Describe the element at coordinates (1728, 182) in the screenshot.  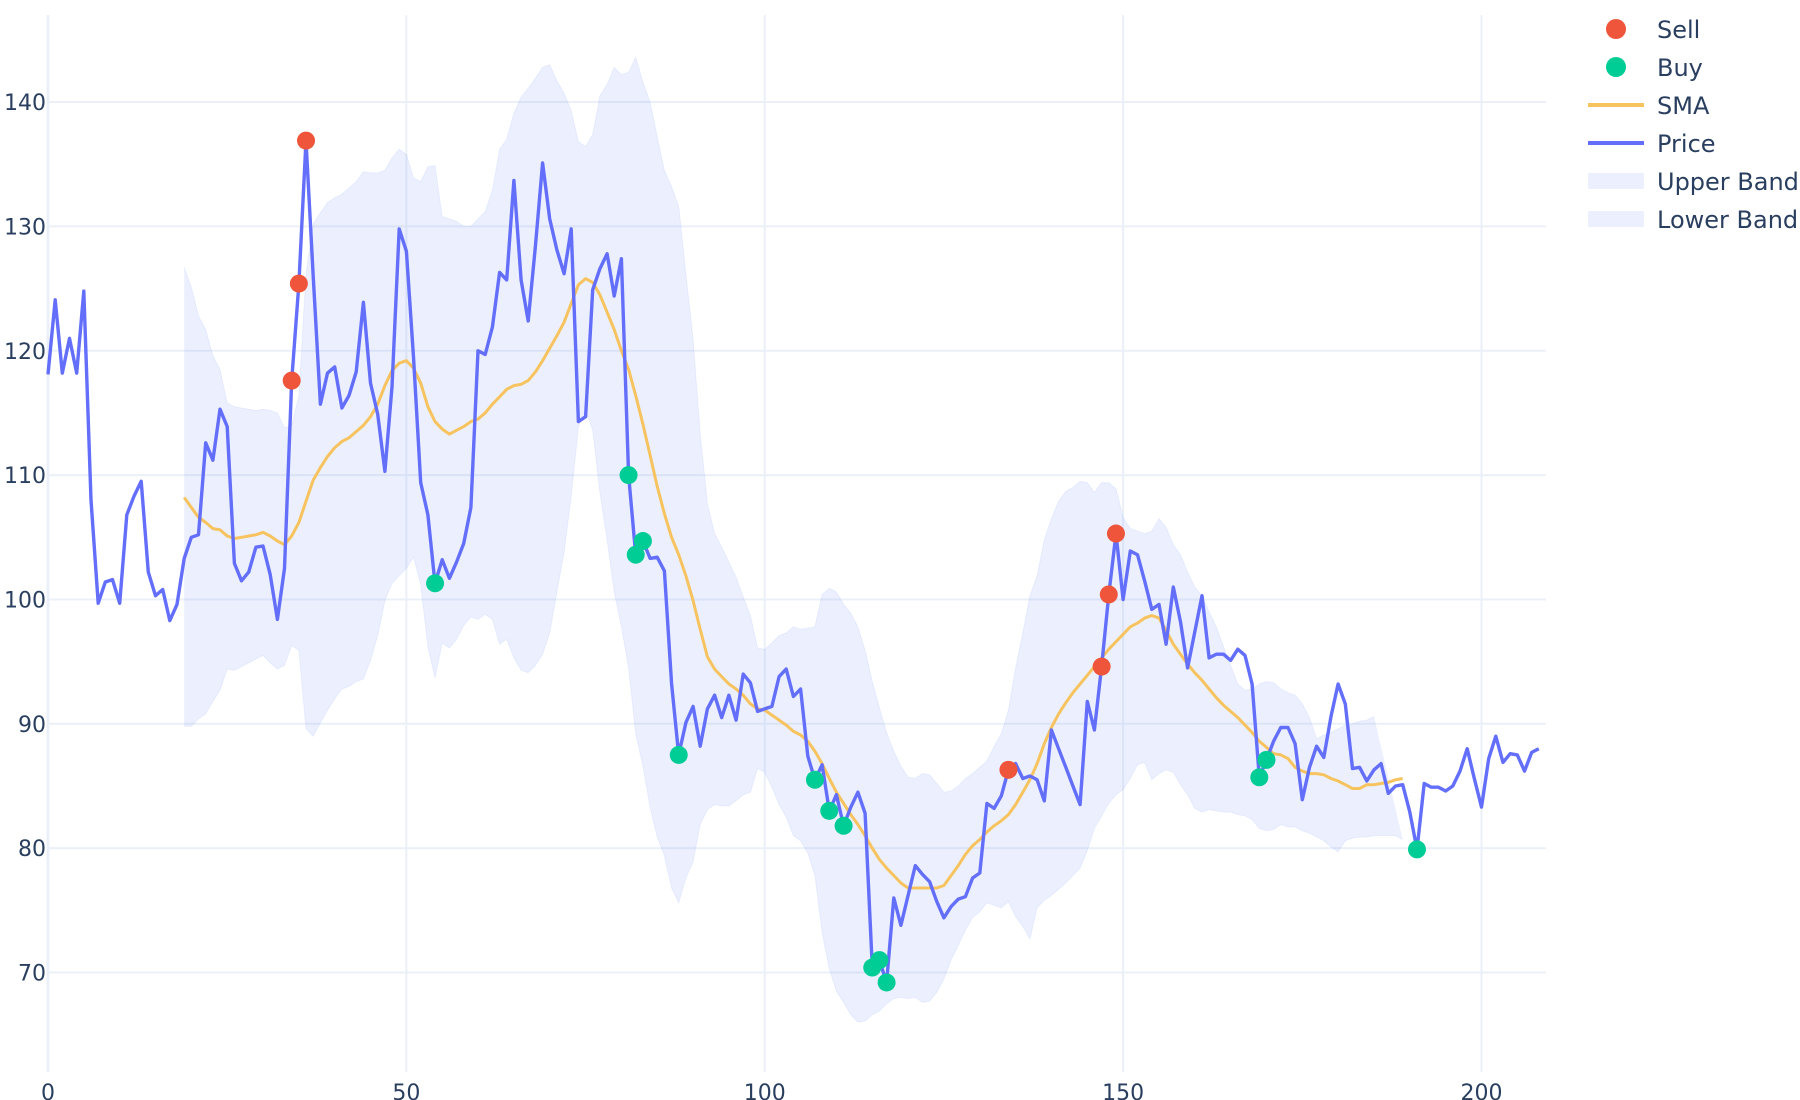
I see `legend-label: Upper Band` at that location.